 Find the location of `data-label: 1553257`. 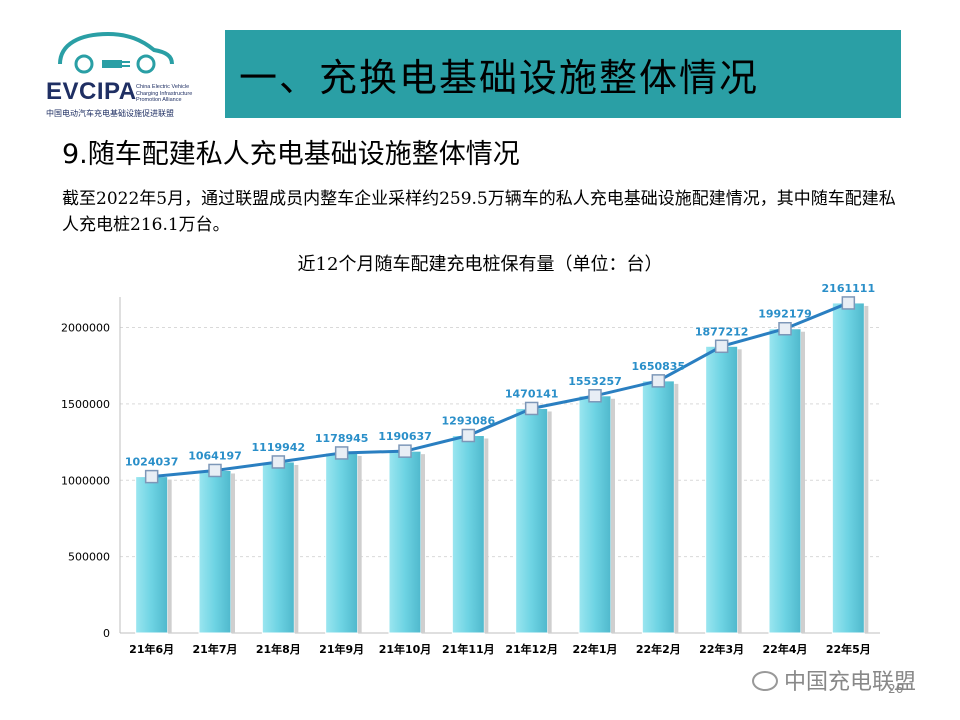

data-label: 1553257 is located at coordinates (595, 381).